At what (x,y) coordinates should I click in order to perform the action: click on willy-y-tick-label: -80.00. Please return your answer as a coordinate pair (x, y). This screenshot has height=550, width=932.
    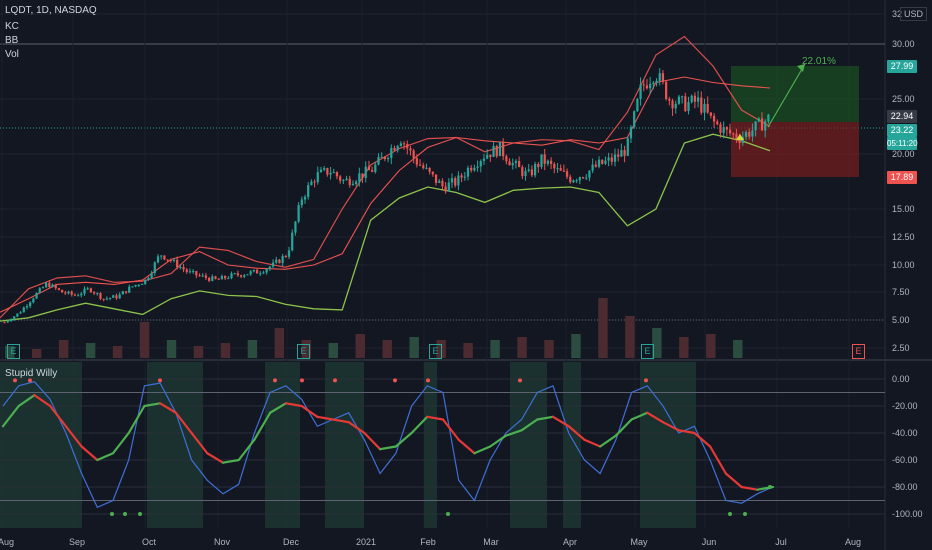
    Looking at the image, I should click on (905, 487).